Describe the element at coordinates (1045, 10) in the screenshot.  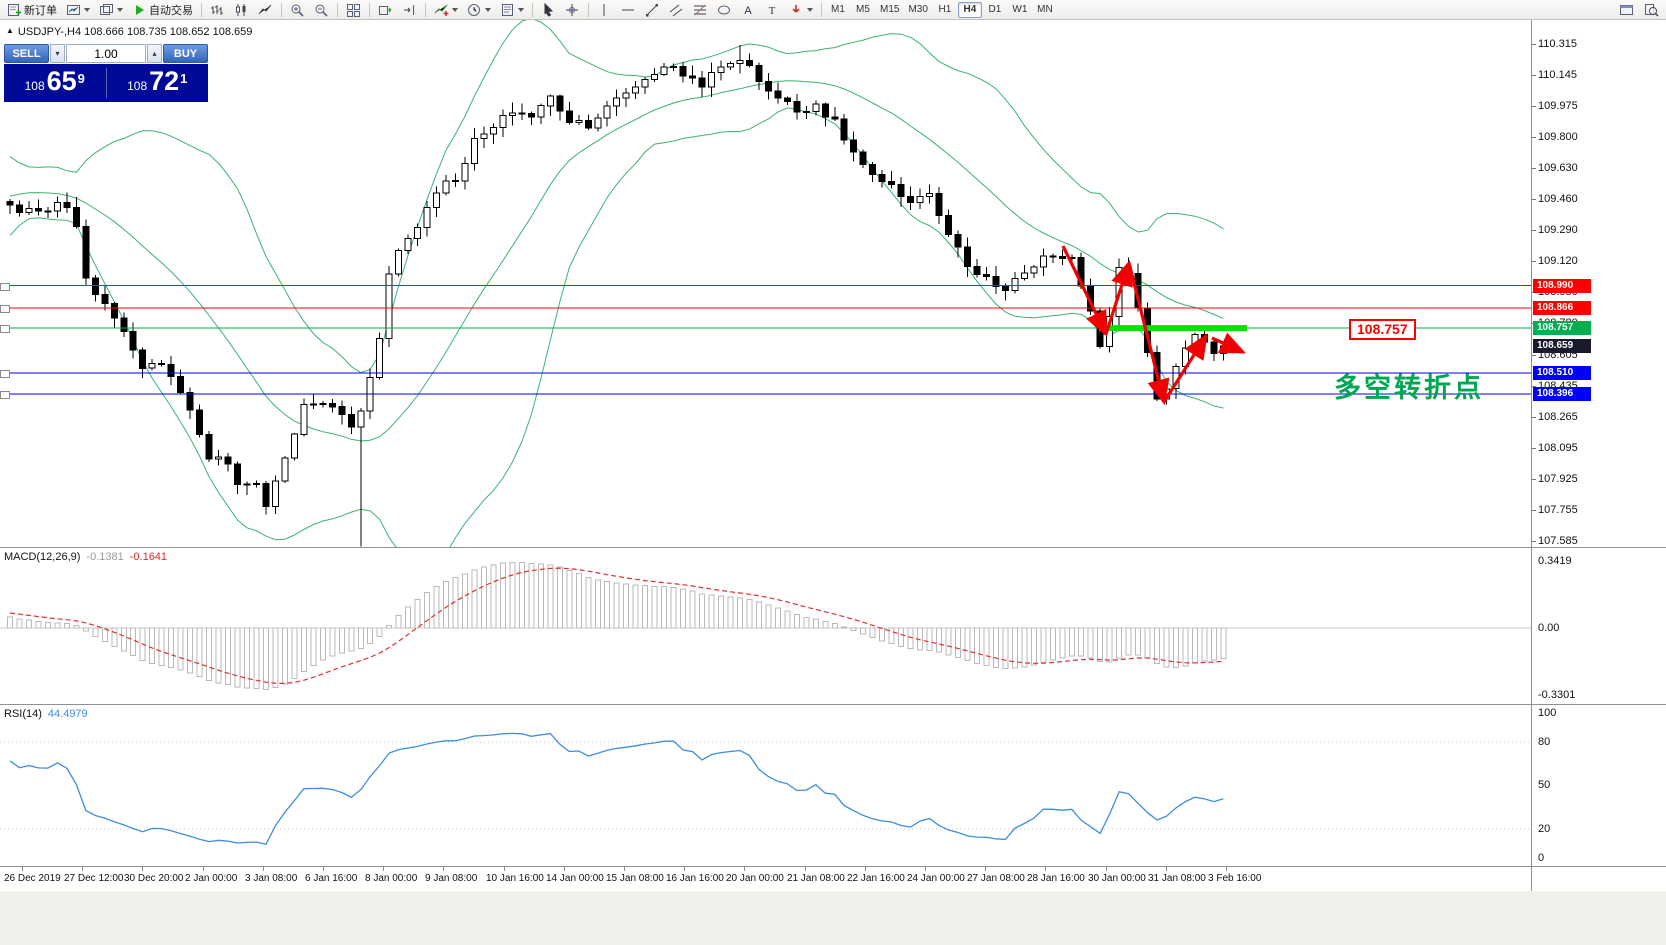
I see `timeframe-button-mn: MN` at that location.